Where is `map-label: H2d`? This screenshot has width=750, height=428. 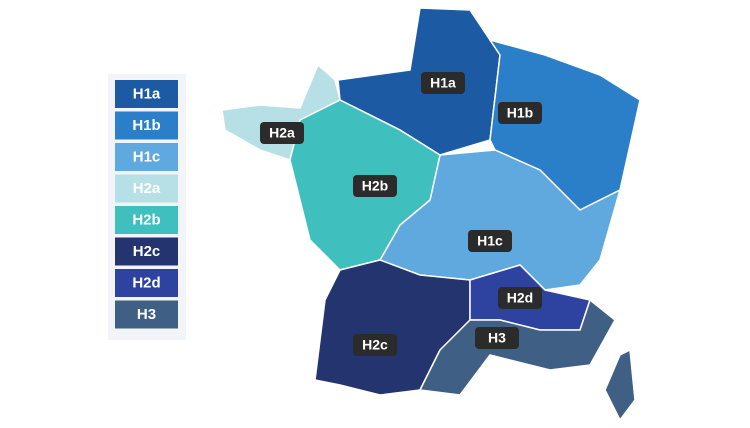
map-label: H2d is located at coordinates (520, 298).